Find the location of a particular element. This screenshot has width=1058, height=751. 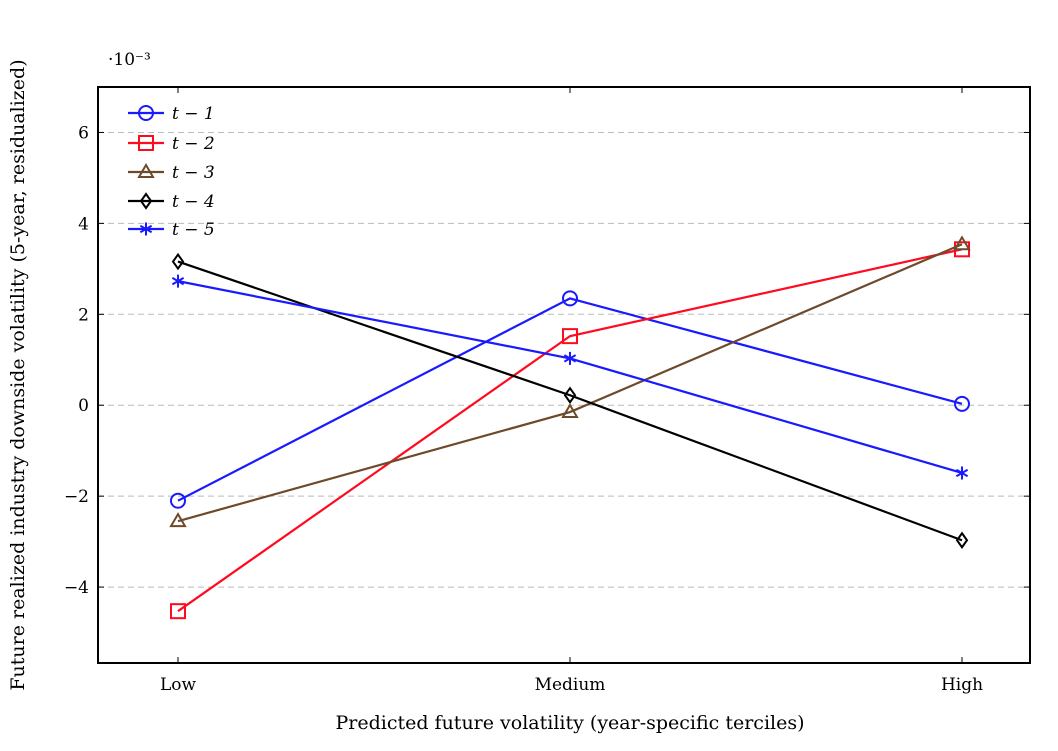

legend-marker-star is located at coordinates (146, 229).